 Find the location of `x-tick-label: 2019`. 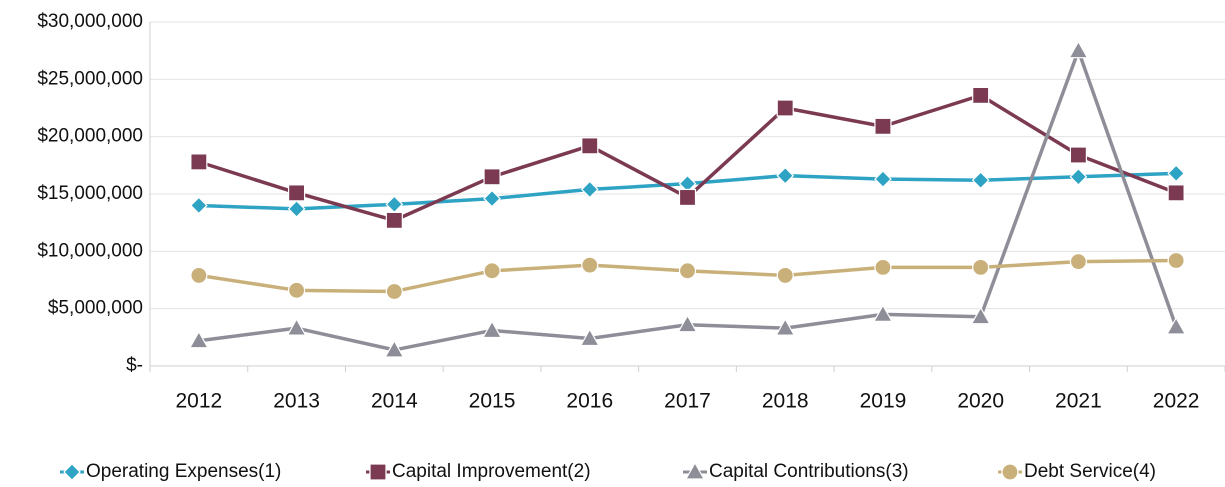

x-tick-label: 2019 is located at coordinates (883, 401).